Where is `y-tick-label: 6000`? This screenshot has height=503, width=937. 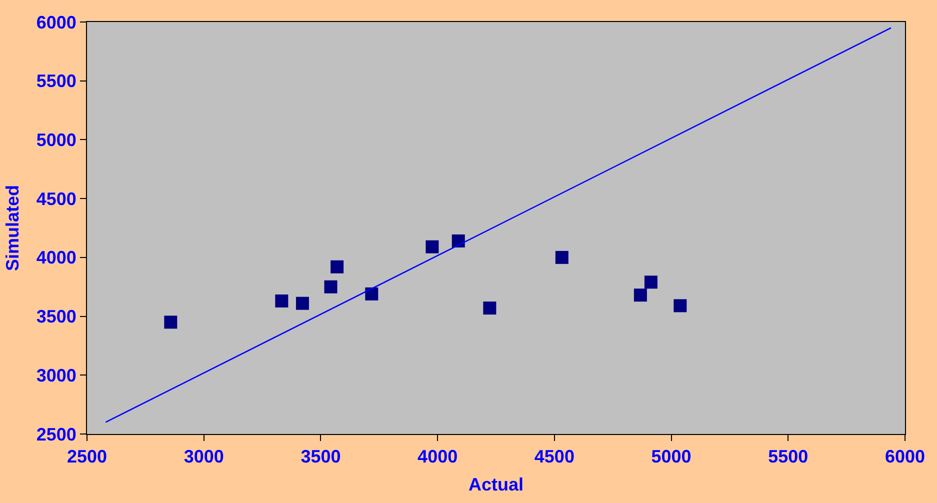
y-tick-label: 6000 is located at coordinates (56, 22).